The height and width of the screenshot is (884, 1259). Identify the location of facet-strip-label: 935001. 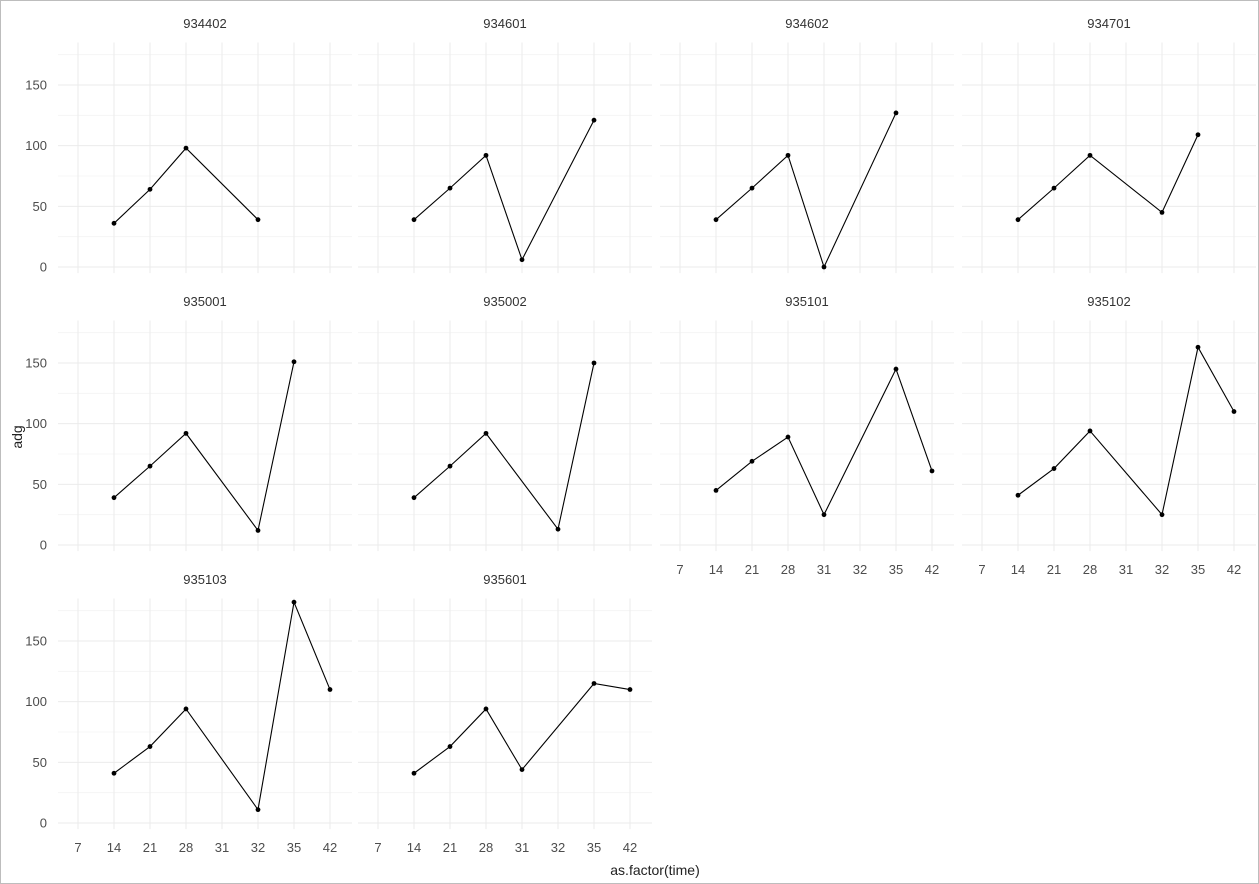
(204, 301).